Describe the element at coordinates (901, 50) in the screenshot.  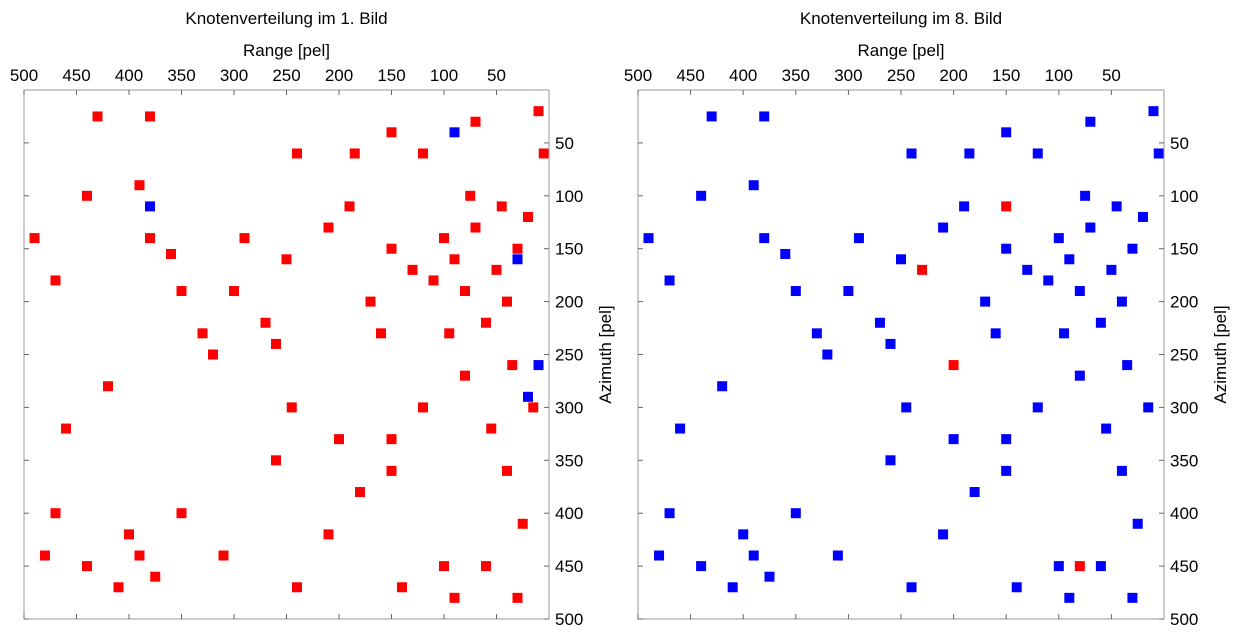
I see `x-axis-label: Range [pel]` at that location.